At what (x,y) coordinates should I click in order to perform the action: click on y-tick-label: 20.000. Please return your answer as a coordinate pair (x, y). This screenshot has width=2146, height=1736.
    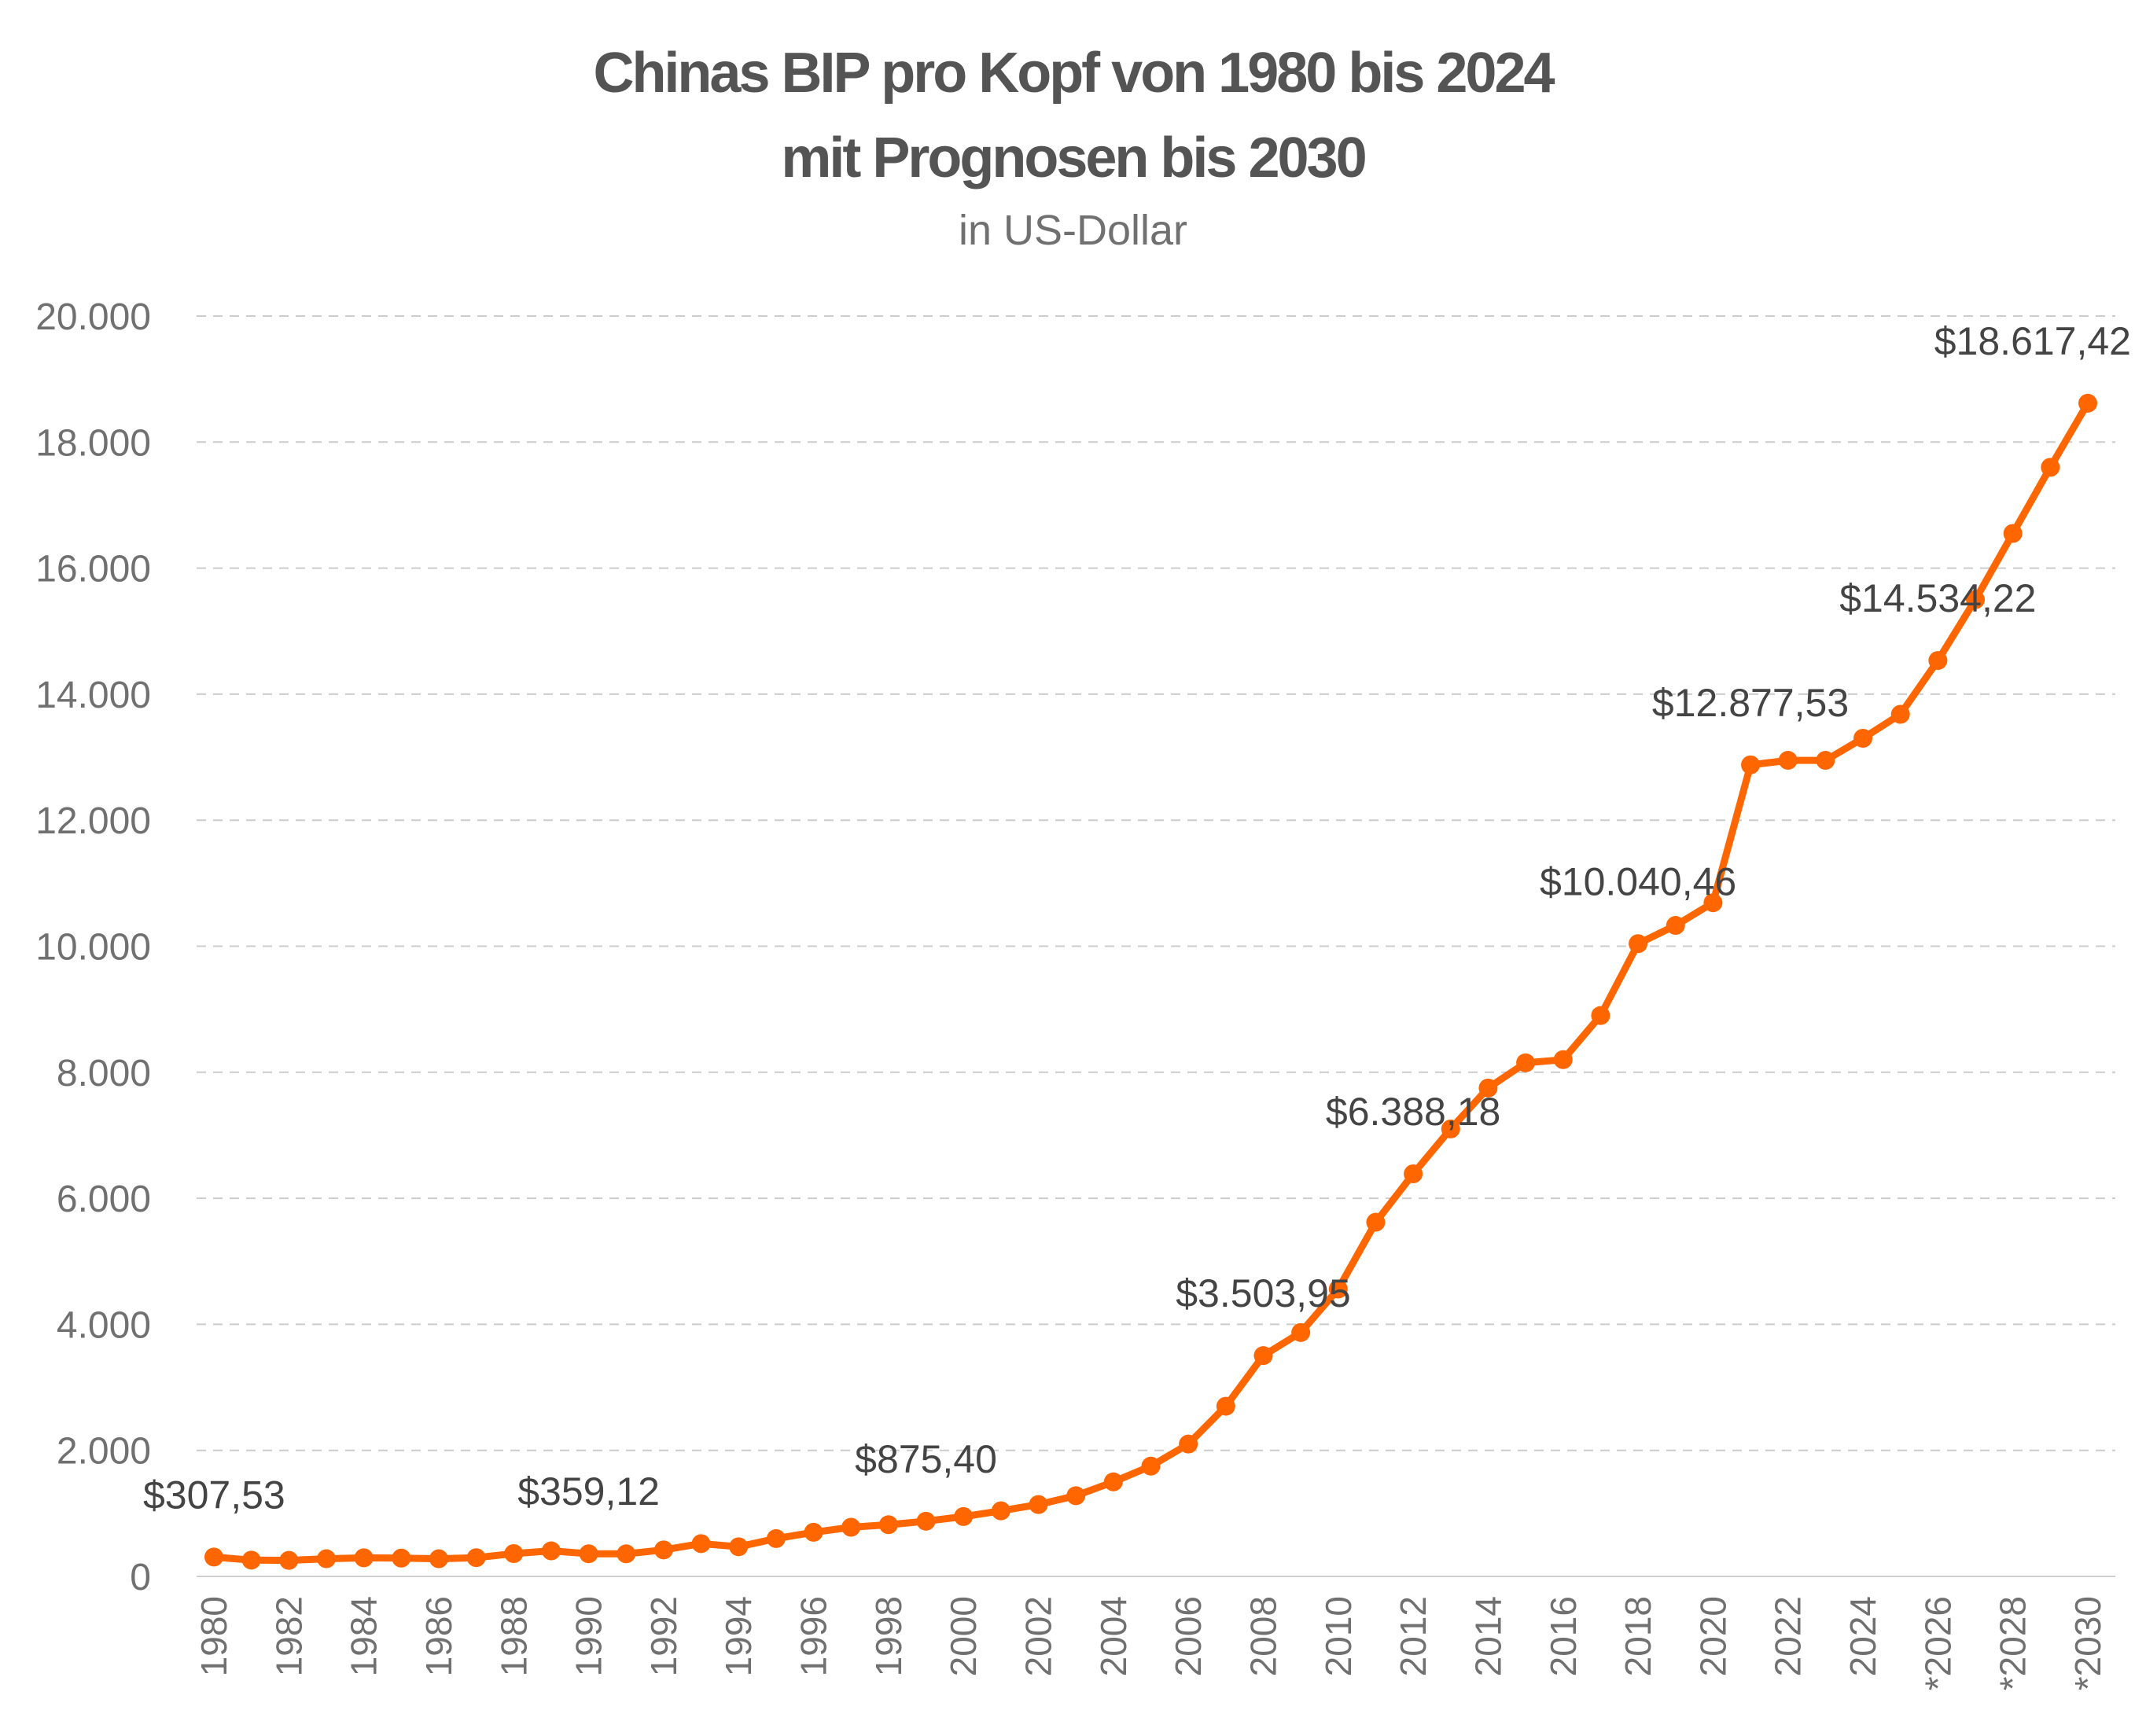
    Looking at the image, I should click on (93, 317).